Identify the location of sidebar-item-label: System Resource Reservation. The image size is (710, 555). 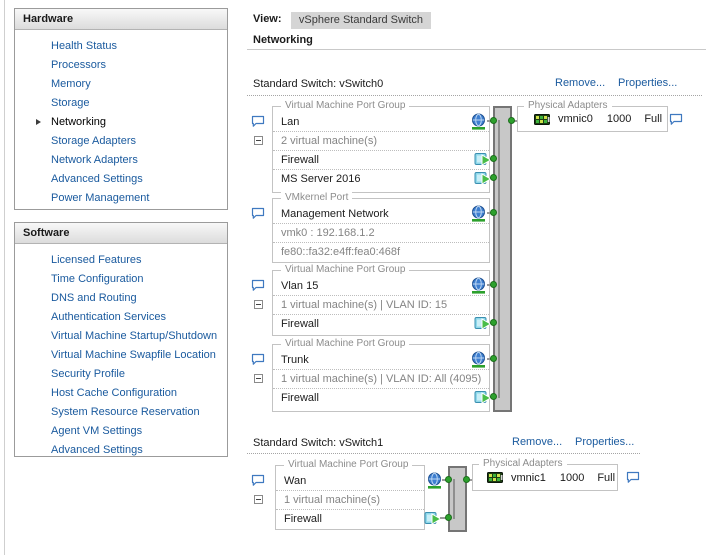
(125, 412).